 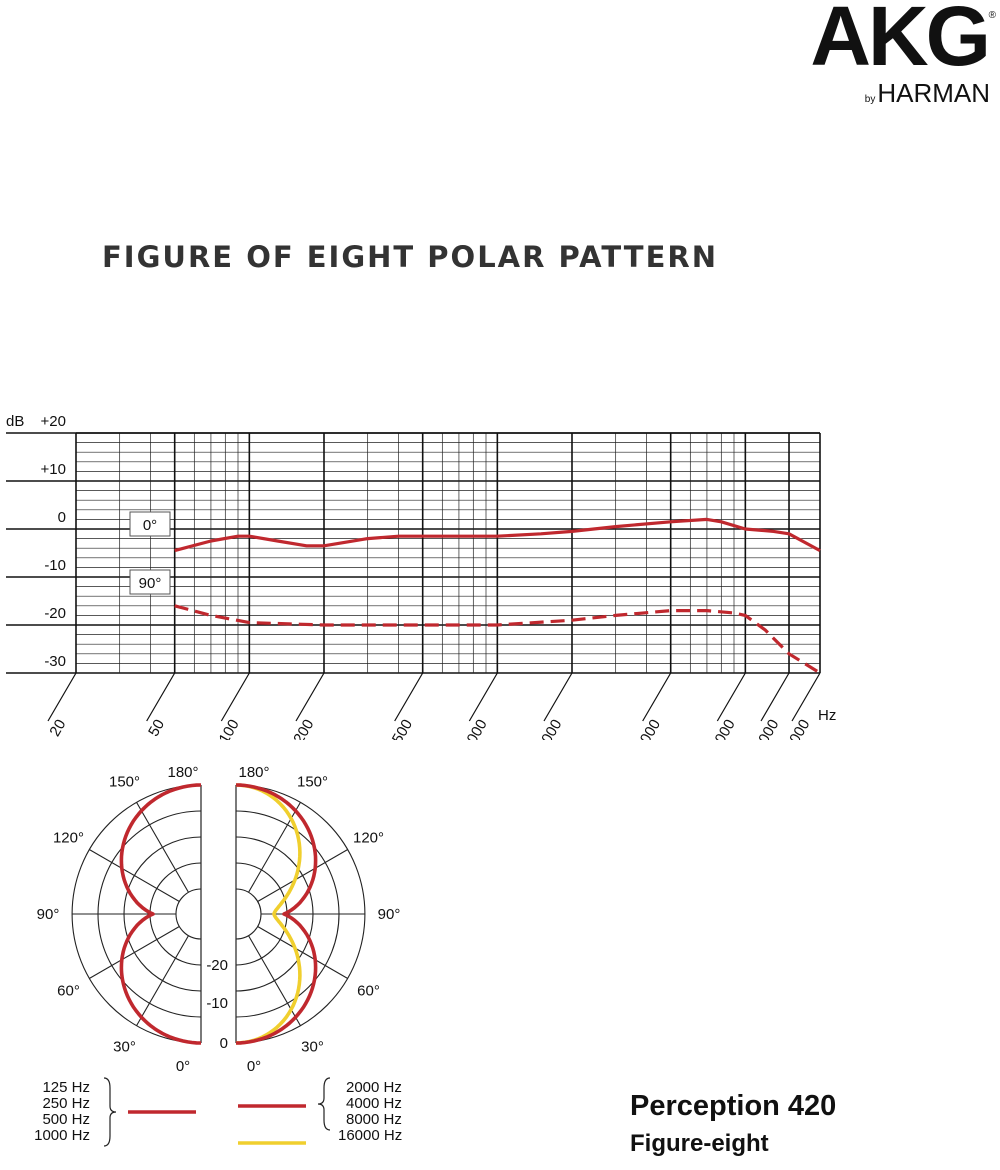 I want to click on product-name: Perception 420, so click(x=733, y=1106).